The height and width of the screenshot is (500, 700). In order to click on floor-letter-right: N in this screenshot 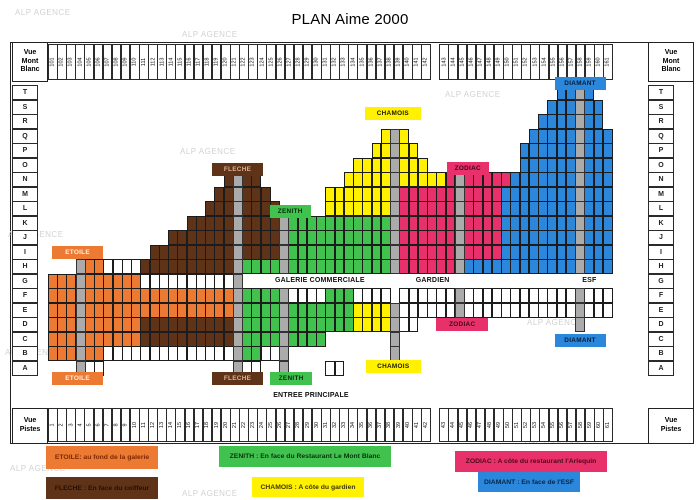, I will do `click(661, 179)`.